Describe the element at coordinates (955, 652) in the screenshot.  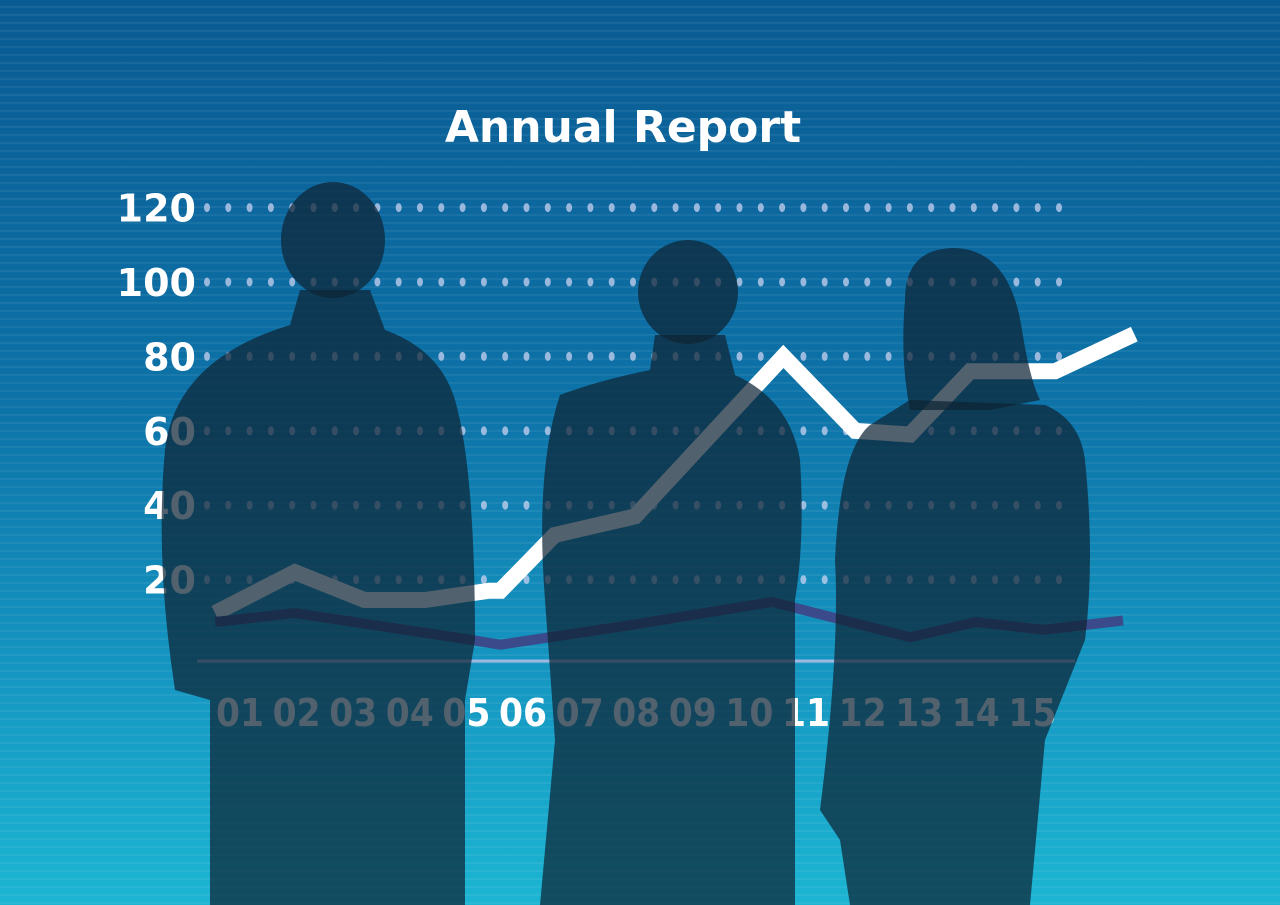
I see `person-3-body` at that location.